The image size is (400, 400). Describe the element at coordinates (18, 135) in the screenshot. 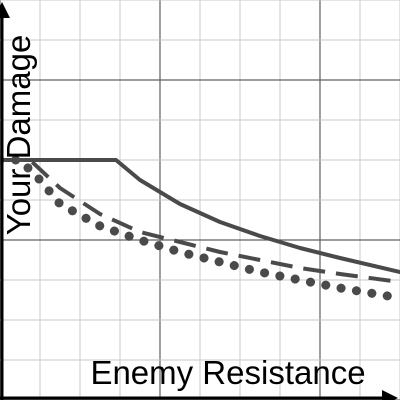

I see `y-axis-label: Your Damage` at that location.